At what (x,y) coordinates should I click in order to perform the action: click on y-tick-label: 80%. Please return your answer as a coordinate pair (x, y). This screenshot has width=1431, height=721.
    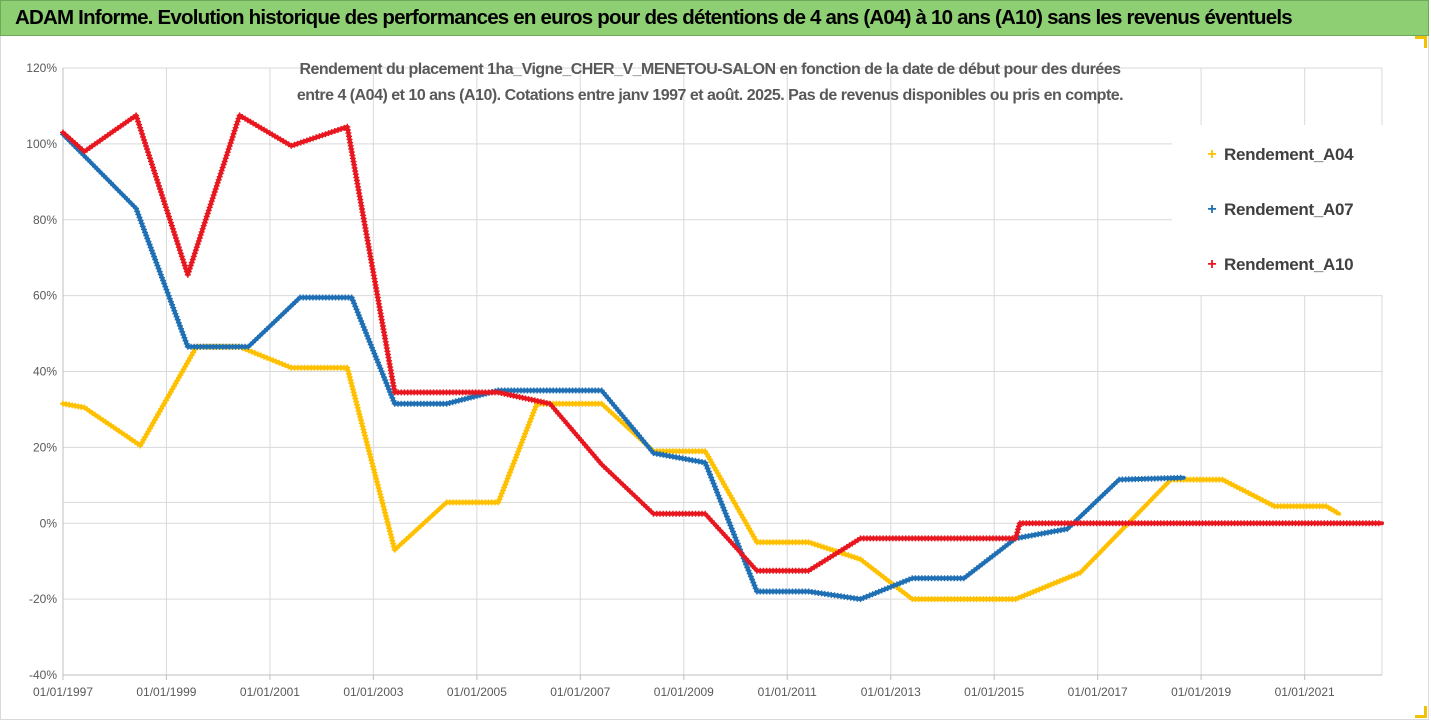
    Looking at the image, I should click on (45, 220).